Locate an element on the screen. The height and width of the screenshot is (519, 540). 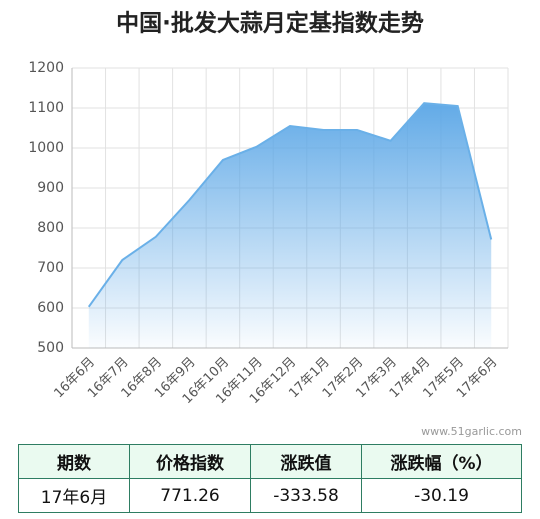
header-cell: 涨跌值 is located at coordinates (306, 461).